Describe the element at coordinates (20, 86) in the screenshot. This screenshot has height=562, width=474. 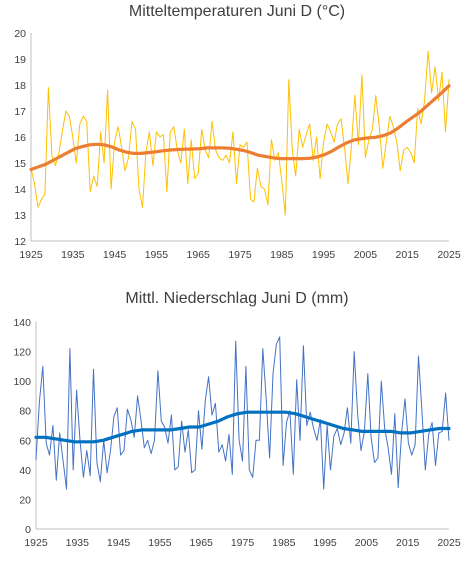
I see `y-tick-label: 18` at that location.